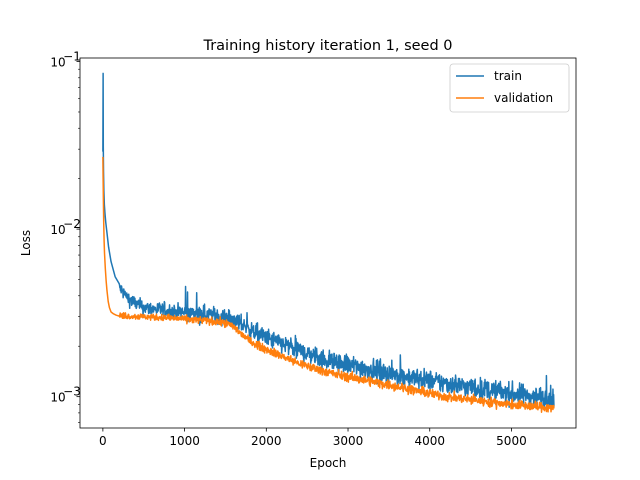  I want to click on y-tick-exponent: −1, so click(72, 57).